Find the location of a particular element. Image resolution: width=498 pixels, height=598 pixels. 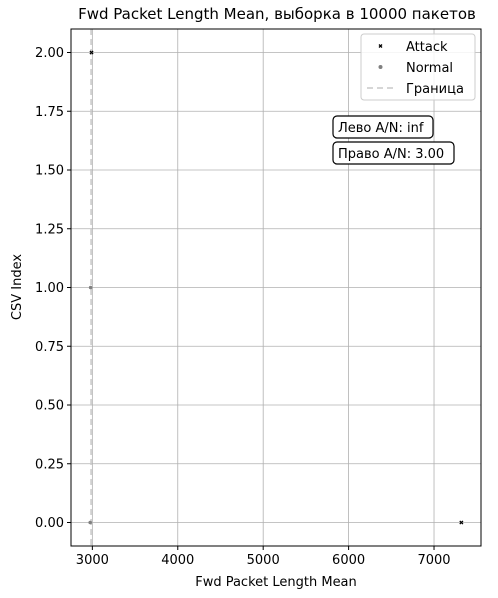

y-tick-label: 1.75 is located at coordinates (49, 112).